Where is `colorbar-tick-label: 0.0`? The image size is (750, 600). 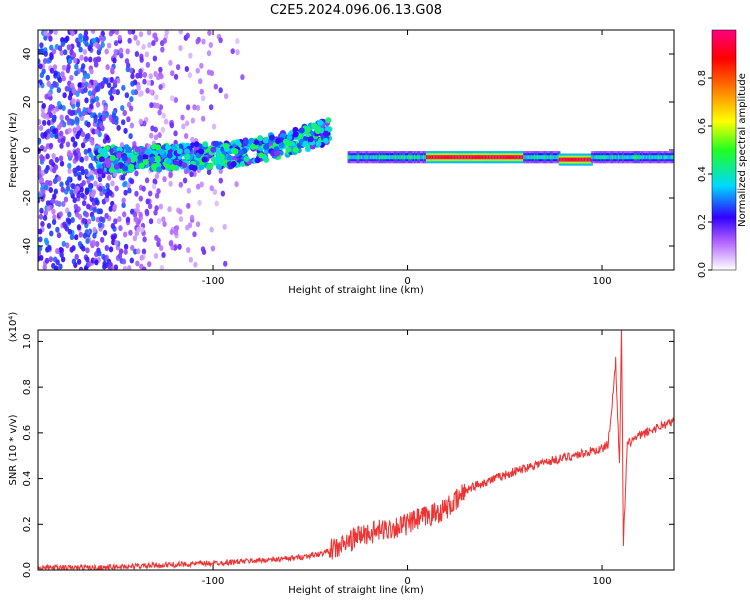
colorbar-tick-label: 0.0 is located at coordinates (702, 270).